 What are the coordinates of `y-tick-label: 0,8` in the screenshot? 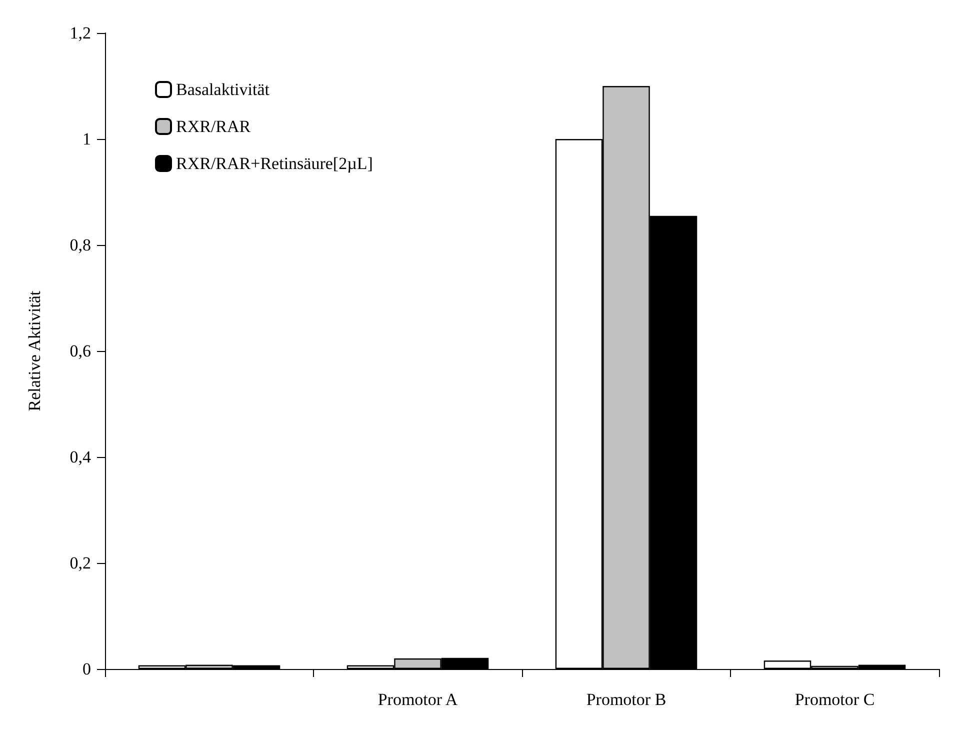 It's located at (80, 245).